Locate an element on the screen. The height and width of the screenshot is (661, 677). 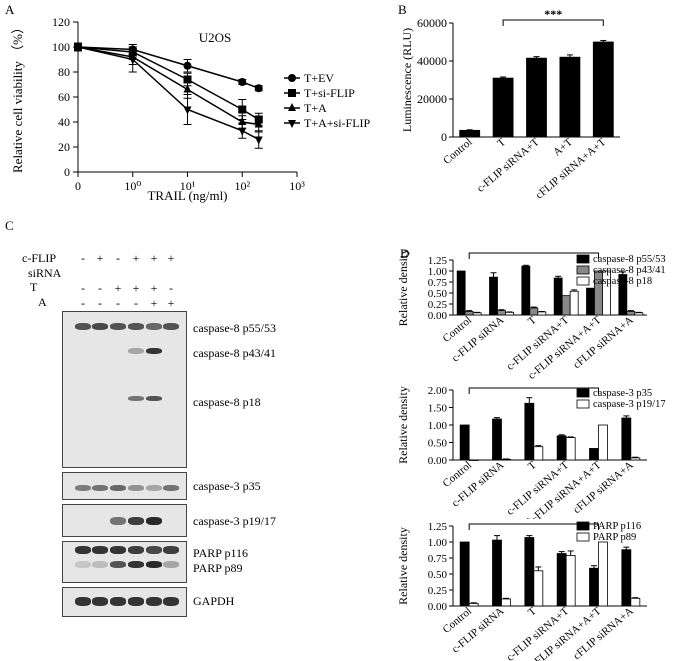
band-label-casp8-p55: caspase-8 p55/53 is located at coordinates (234, 328).